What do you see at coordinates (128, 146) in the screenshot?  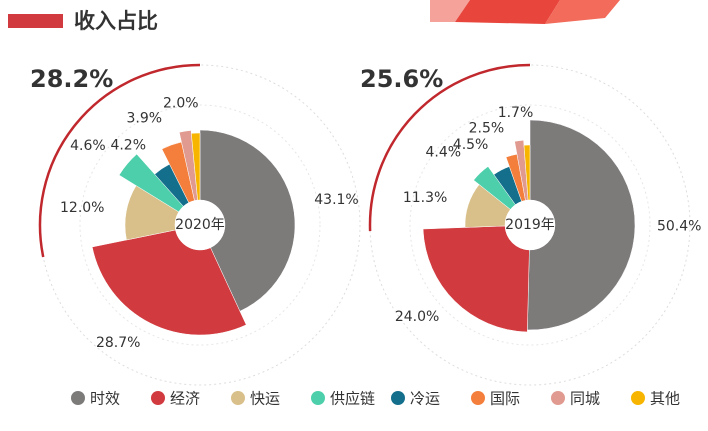 I see `data-label: 4.2%` at bounding box center [128, 146].